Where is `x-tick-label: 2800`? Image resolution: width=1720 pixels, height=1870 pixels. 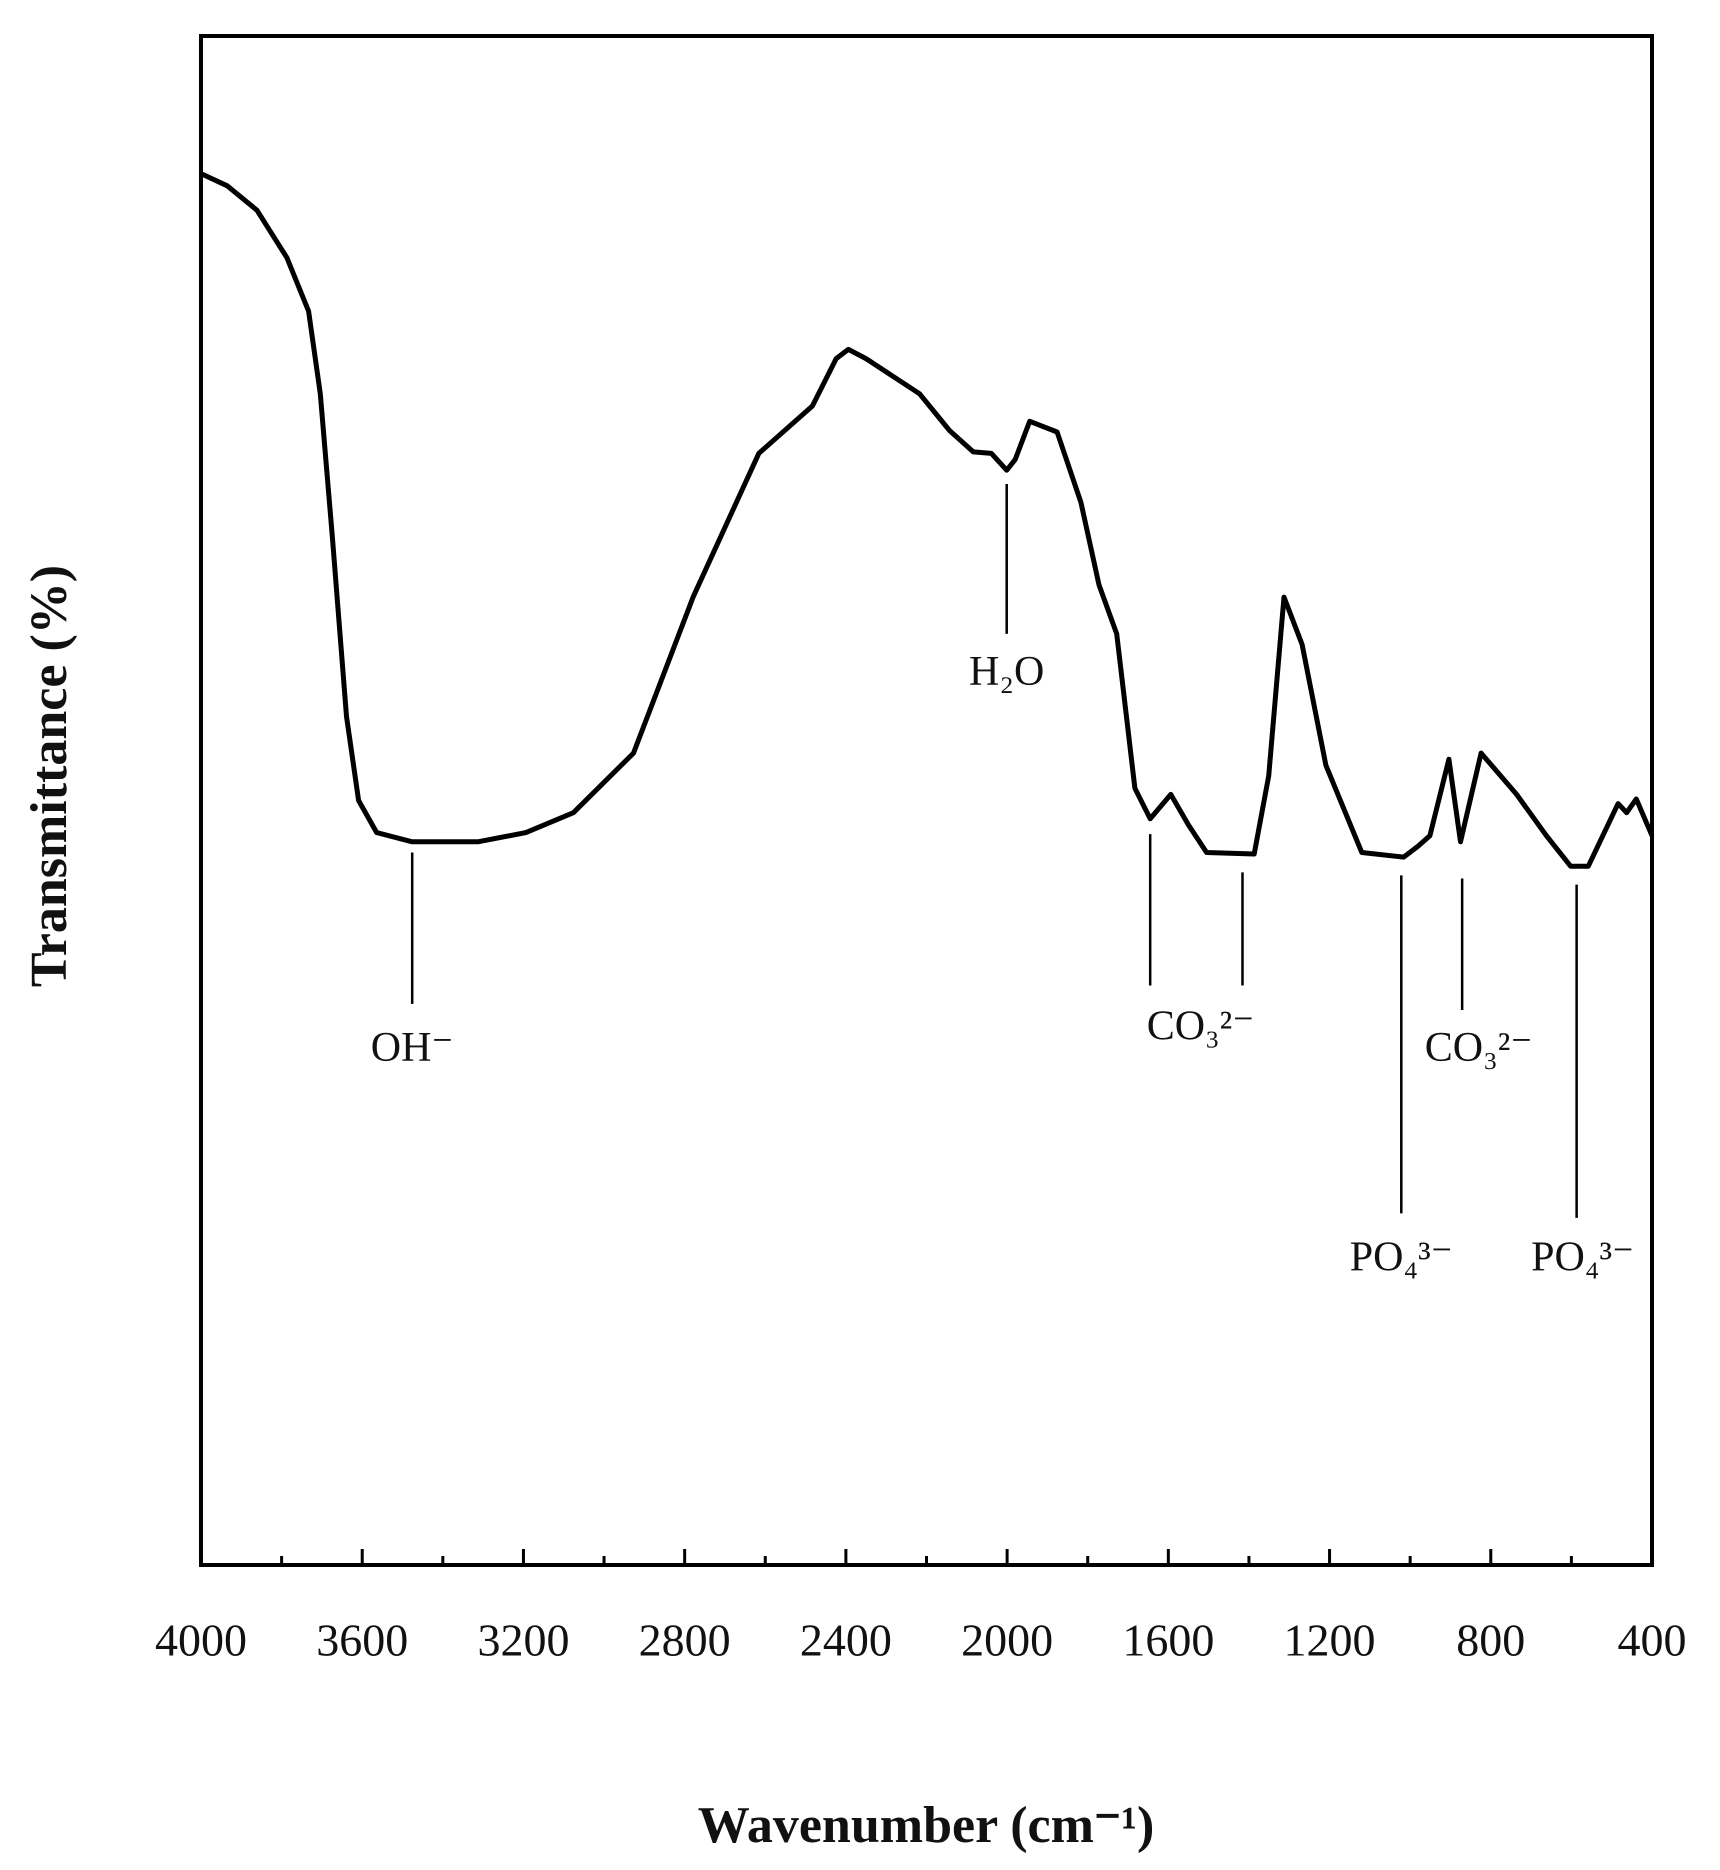 x-tick-label: 2800 is located at coordinates (685, 1640).